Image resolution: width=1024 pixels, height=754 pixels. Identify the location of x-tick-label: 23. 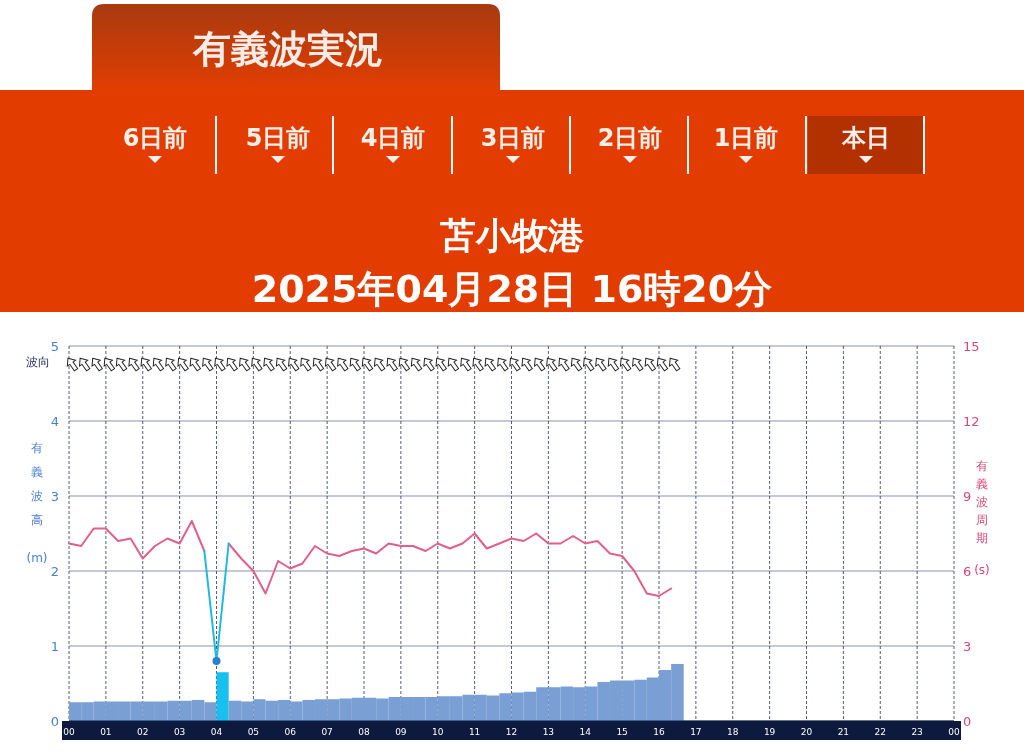
(917, 732).